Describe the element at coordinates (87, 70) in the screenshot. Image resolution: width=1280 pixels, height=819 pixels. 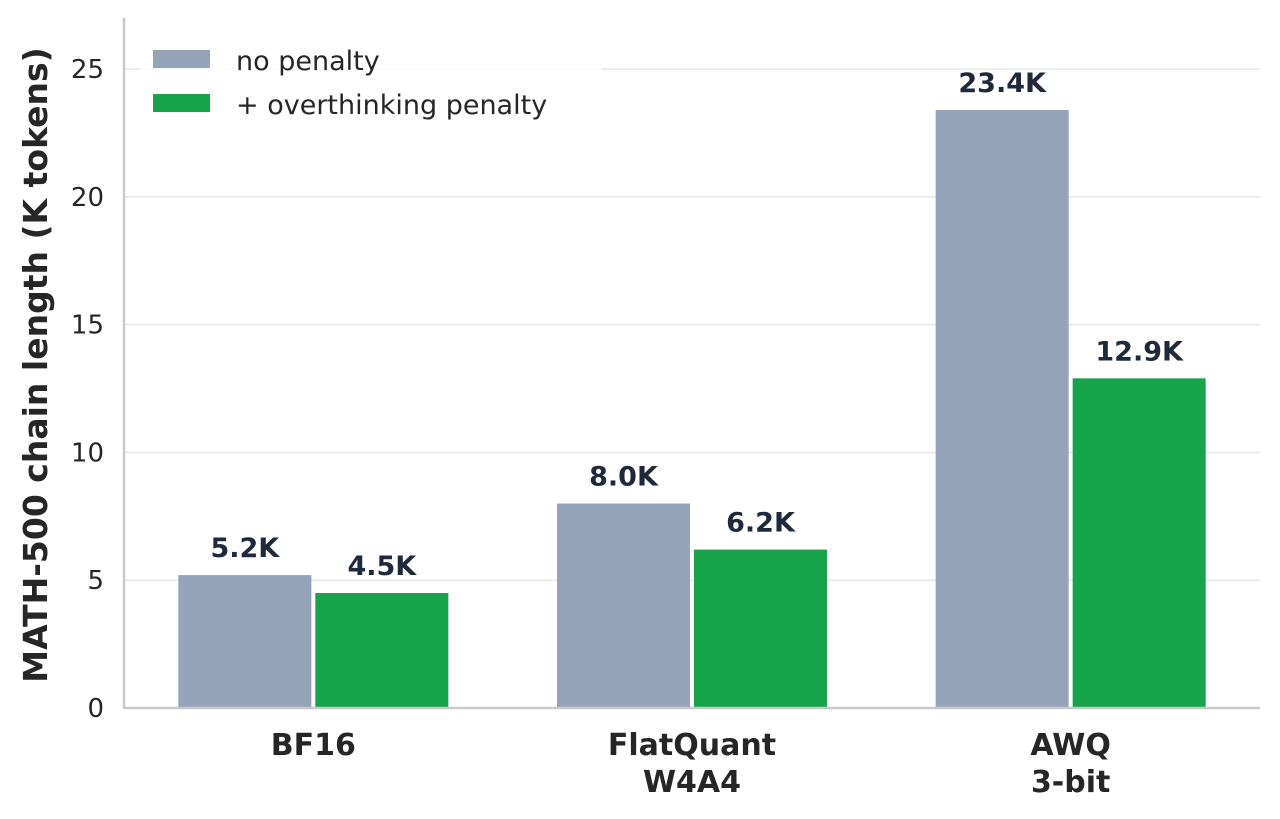
I see `y-tick-label: 25` at that location.